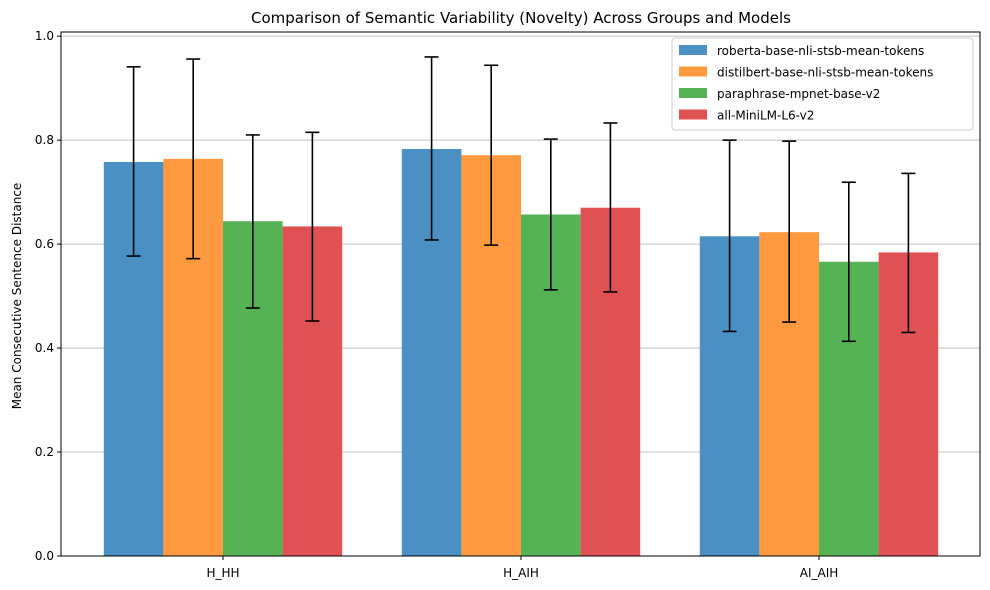  What do you see at coordinates (765, 116) in the screenshot?
I see `legend-label: all-MiniLM-L6-v2` at bounding box center [765, 116].